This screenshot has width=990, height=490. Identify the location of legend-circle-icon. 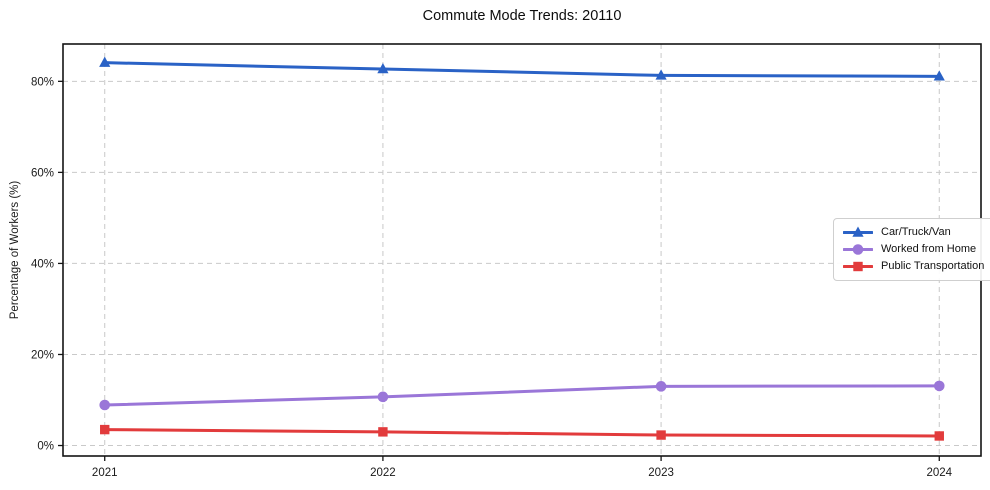
(858, 249).